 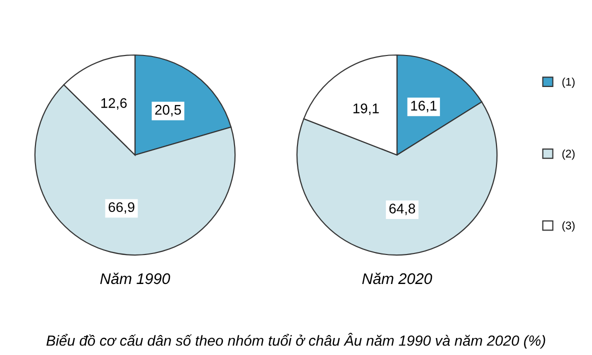 I want to click on data-label: 66,9, so click(x=121, y=208).